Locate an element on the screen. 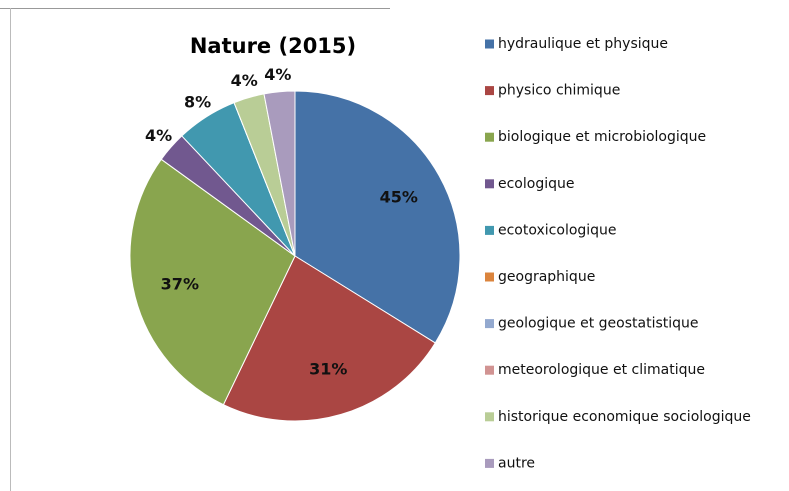 This screenshot has height=491, width=789. legend-label: physico chimique is located at coordinates (559, 91).